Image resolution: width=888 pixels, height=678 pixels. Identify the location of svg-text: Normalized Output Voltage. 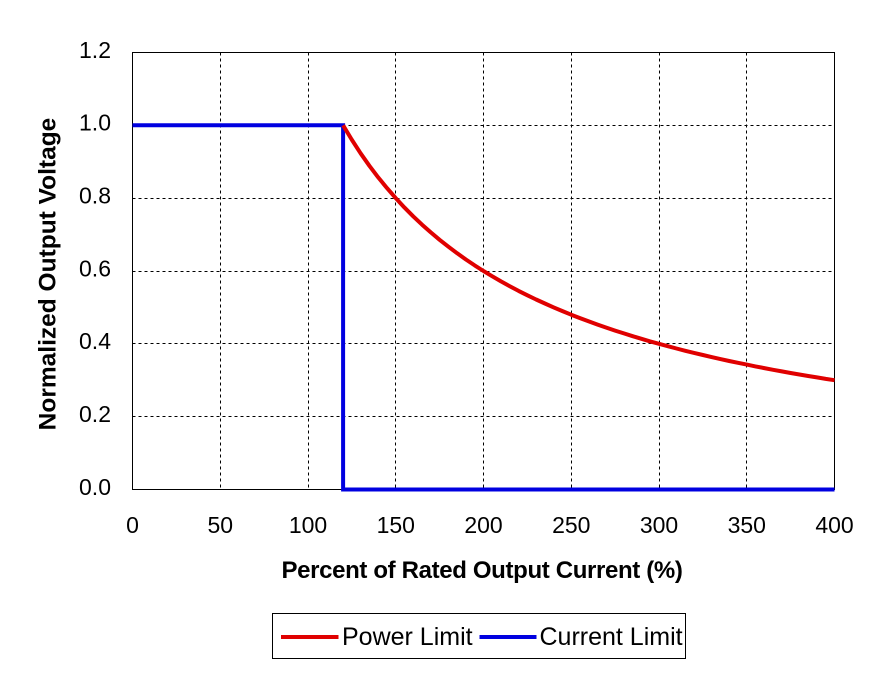
(48, 274).